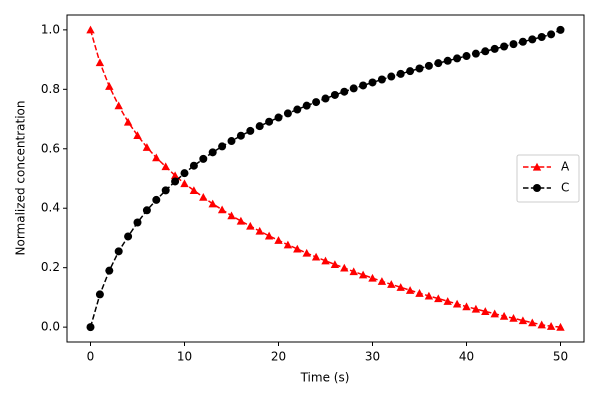 The height and width of the screenshot is (400, 600). What do you see at coordinates (50, 267) in the screenshot?
I see `y-tick-label: 0.2` at bounding box center [50, 267].